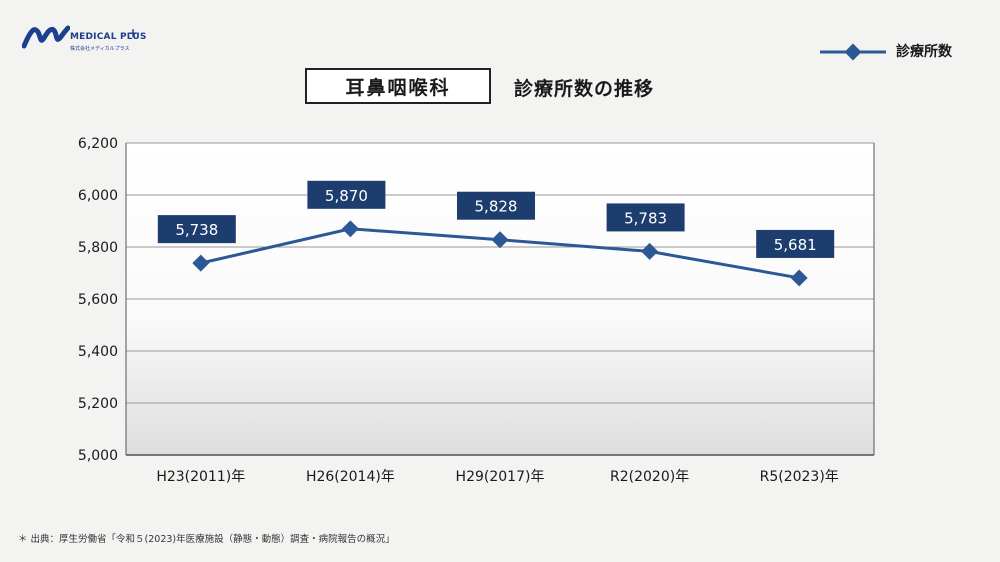  What do you see at coordinates (100, 49) in the screenshot?
I see `logo-subtext: 株式会社メディカルプラス` at bounding box center [100, 49].